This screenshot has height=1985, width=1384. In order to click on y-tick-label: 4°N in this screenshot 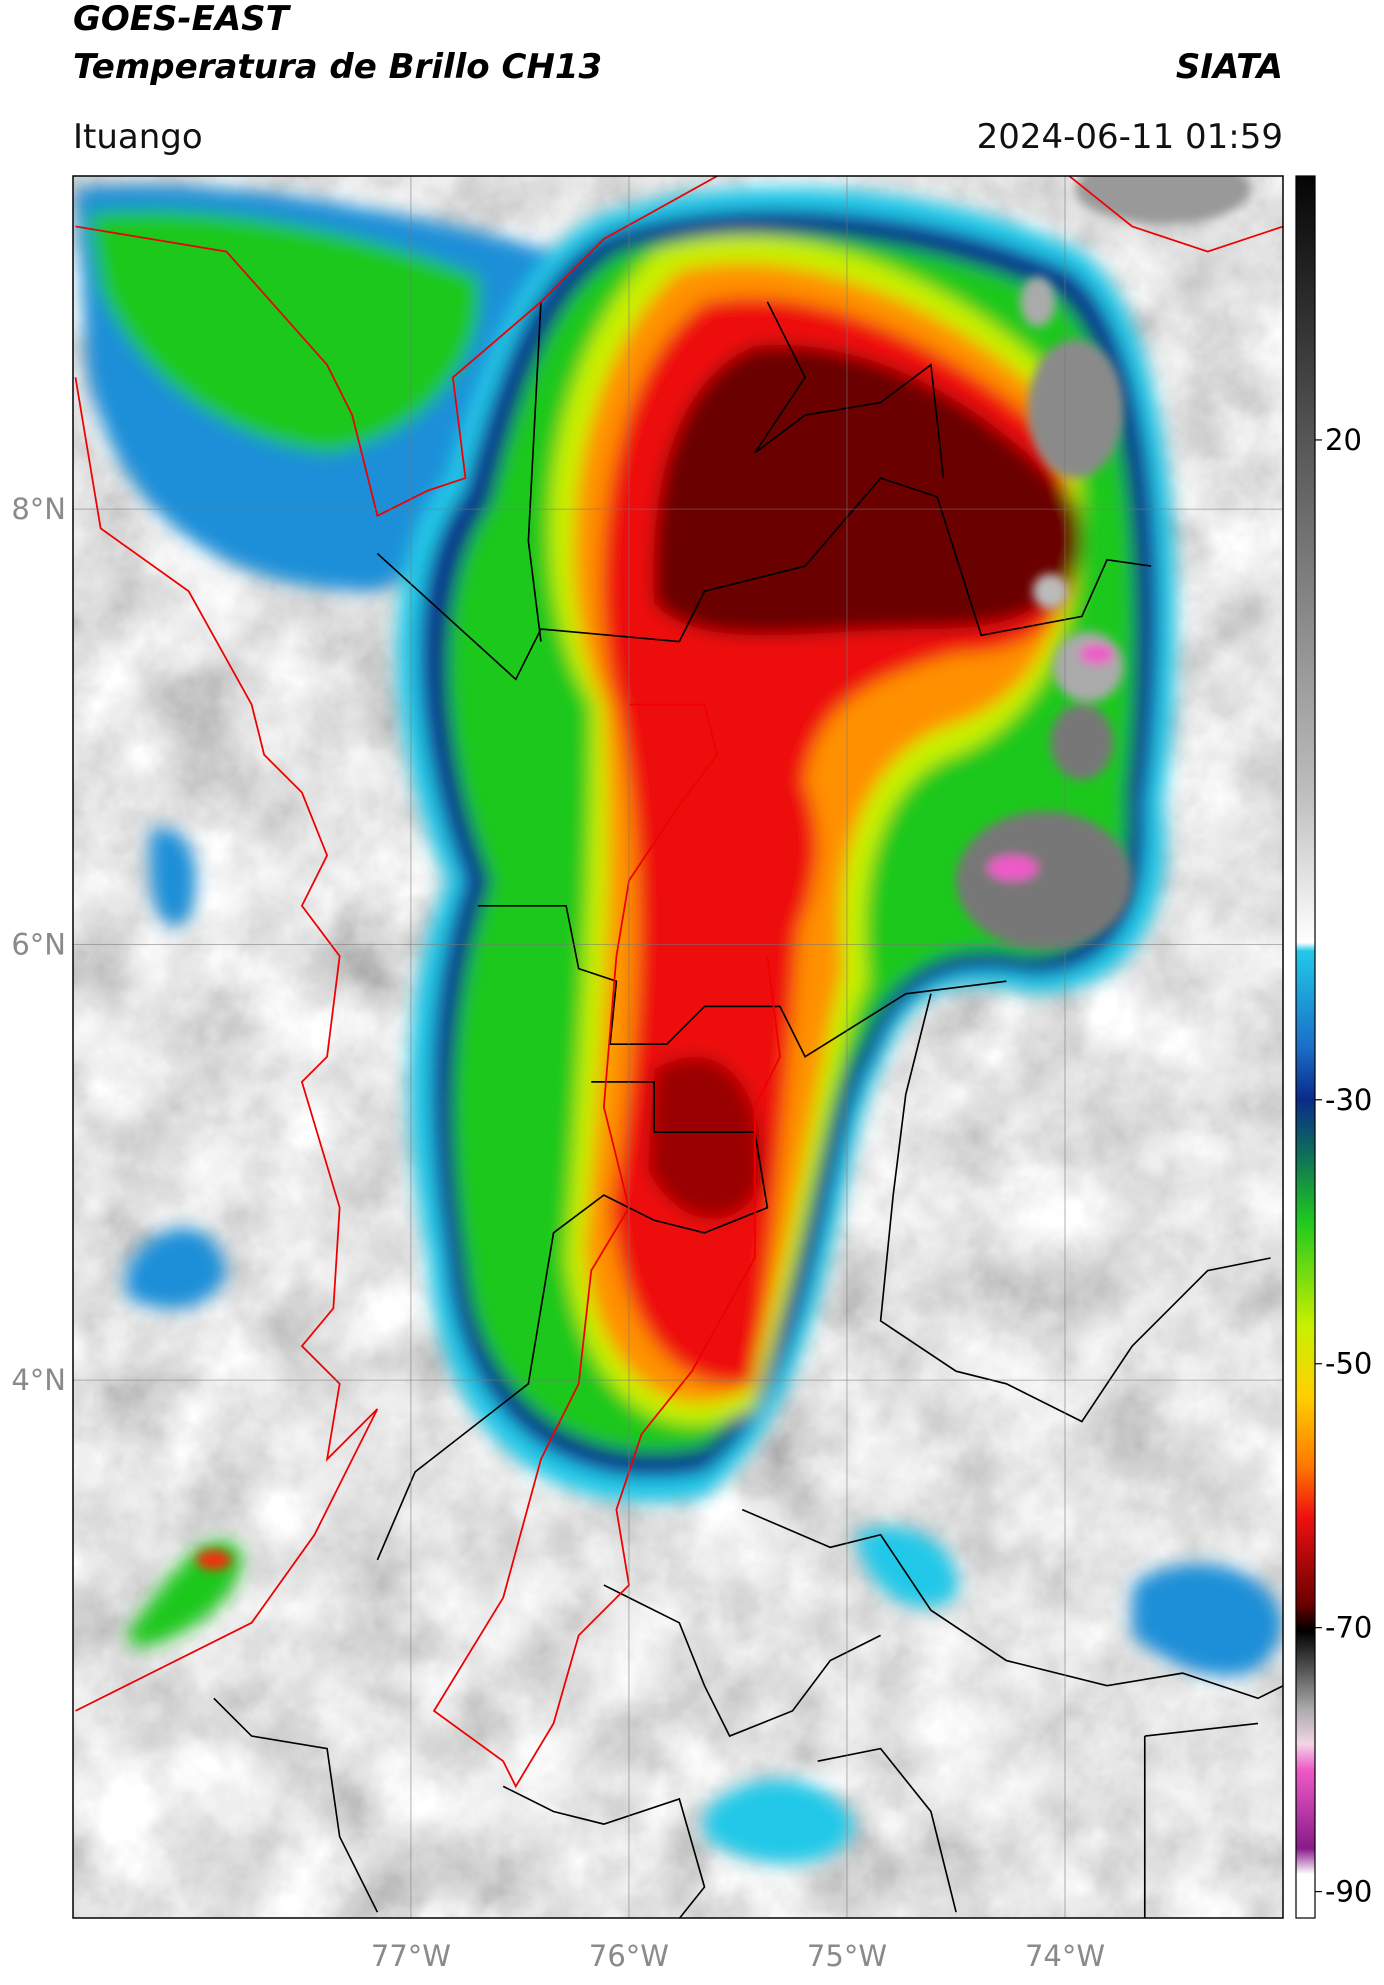, I will do `click(38, 1380)`.